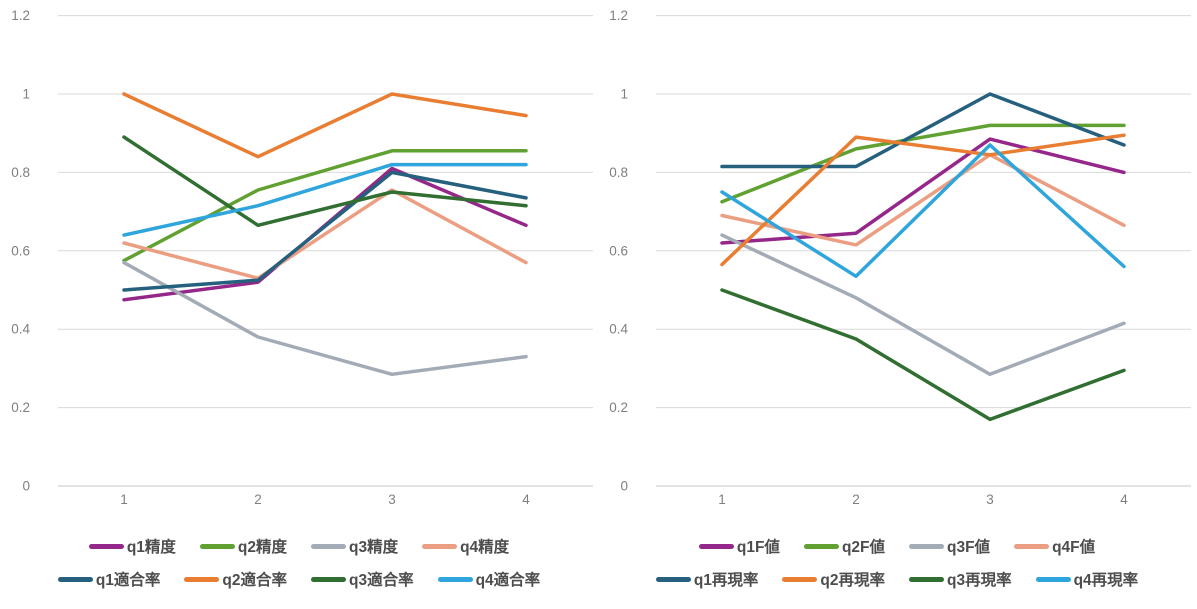  Describe the element at coordinates (726, 580) in the screenshot. I see `legend-label: q1再現率` at that location.